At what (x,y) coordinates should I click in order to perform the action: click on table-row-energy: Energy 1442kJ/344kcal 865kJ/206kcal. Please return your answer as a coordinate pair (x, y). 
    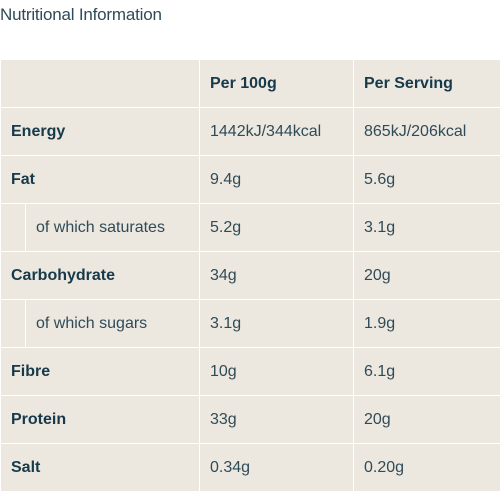
    Looking at the image, I should click on (250, 131).